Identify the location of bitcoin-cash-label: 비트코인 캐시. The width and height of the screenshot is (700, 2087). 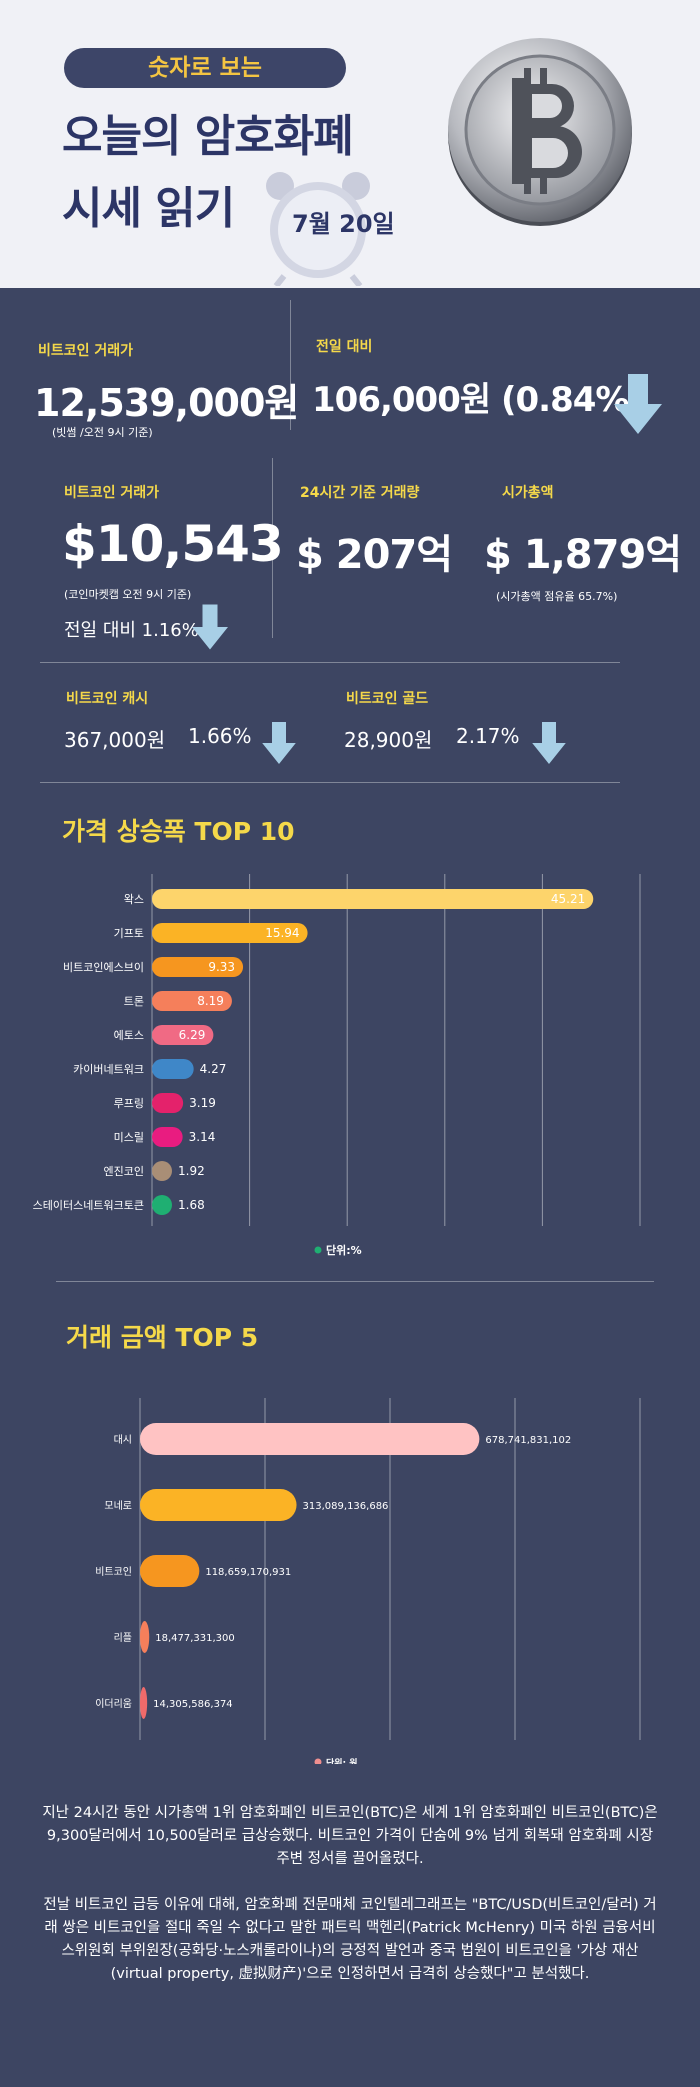
(107, 699).